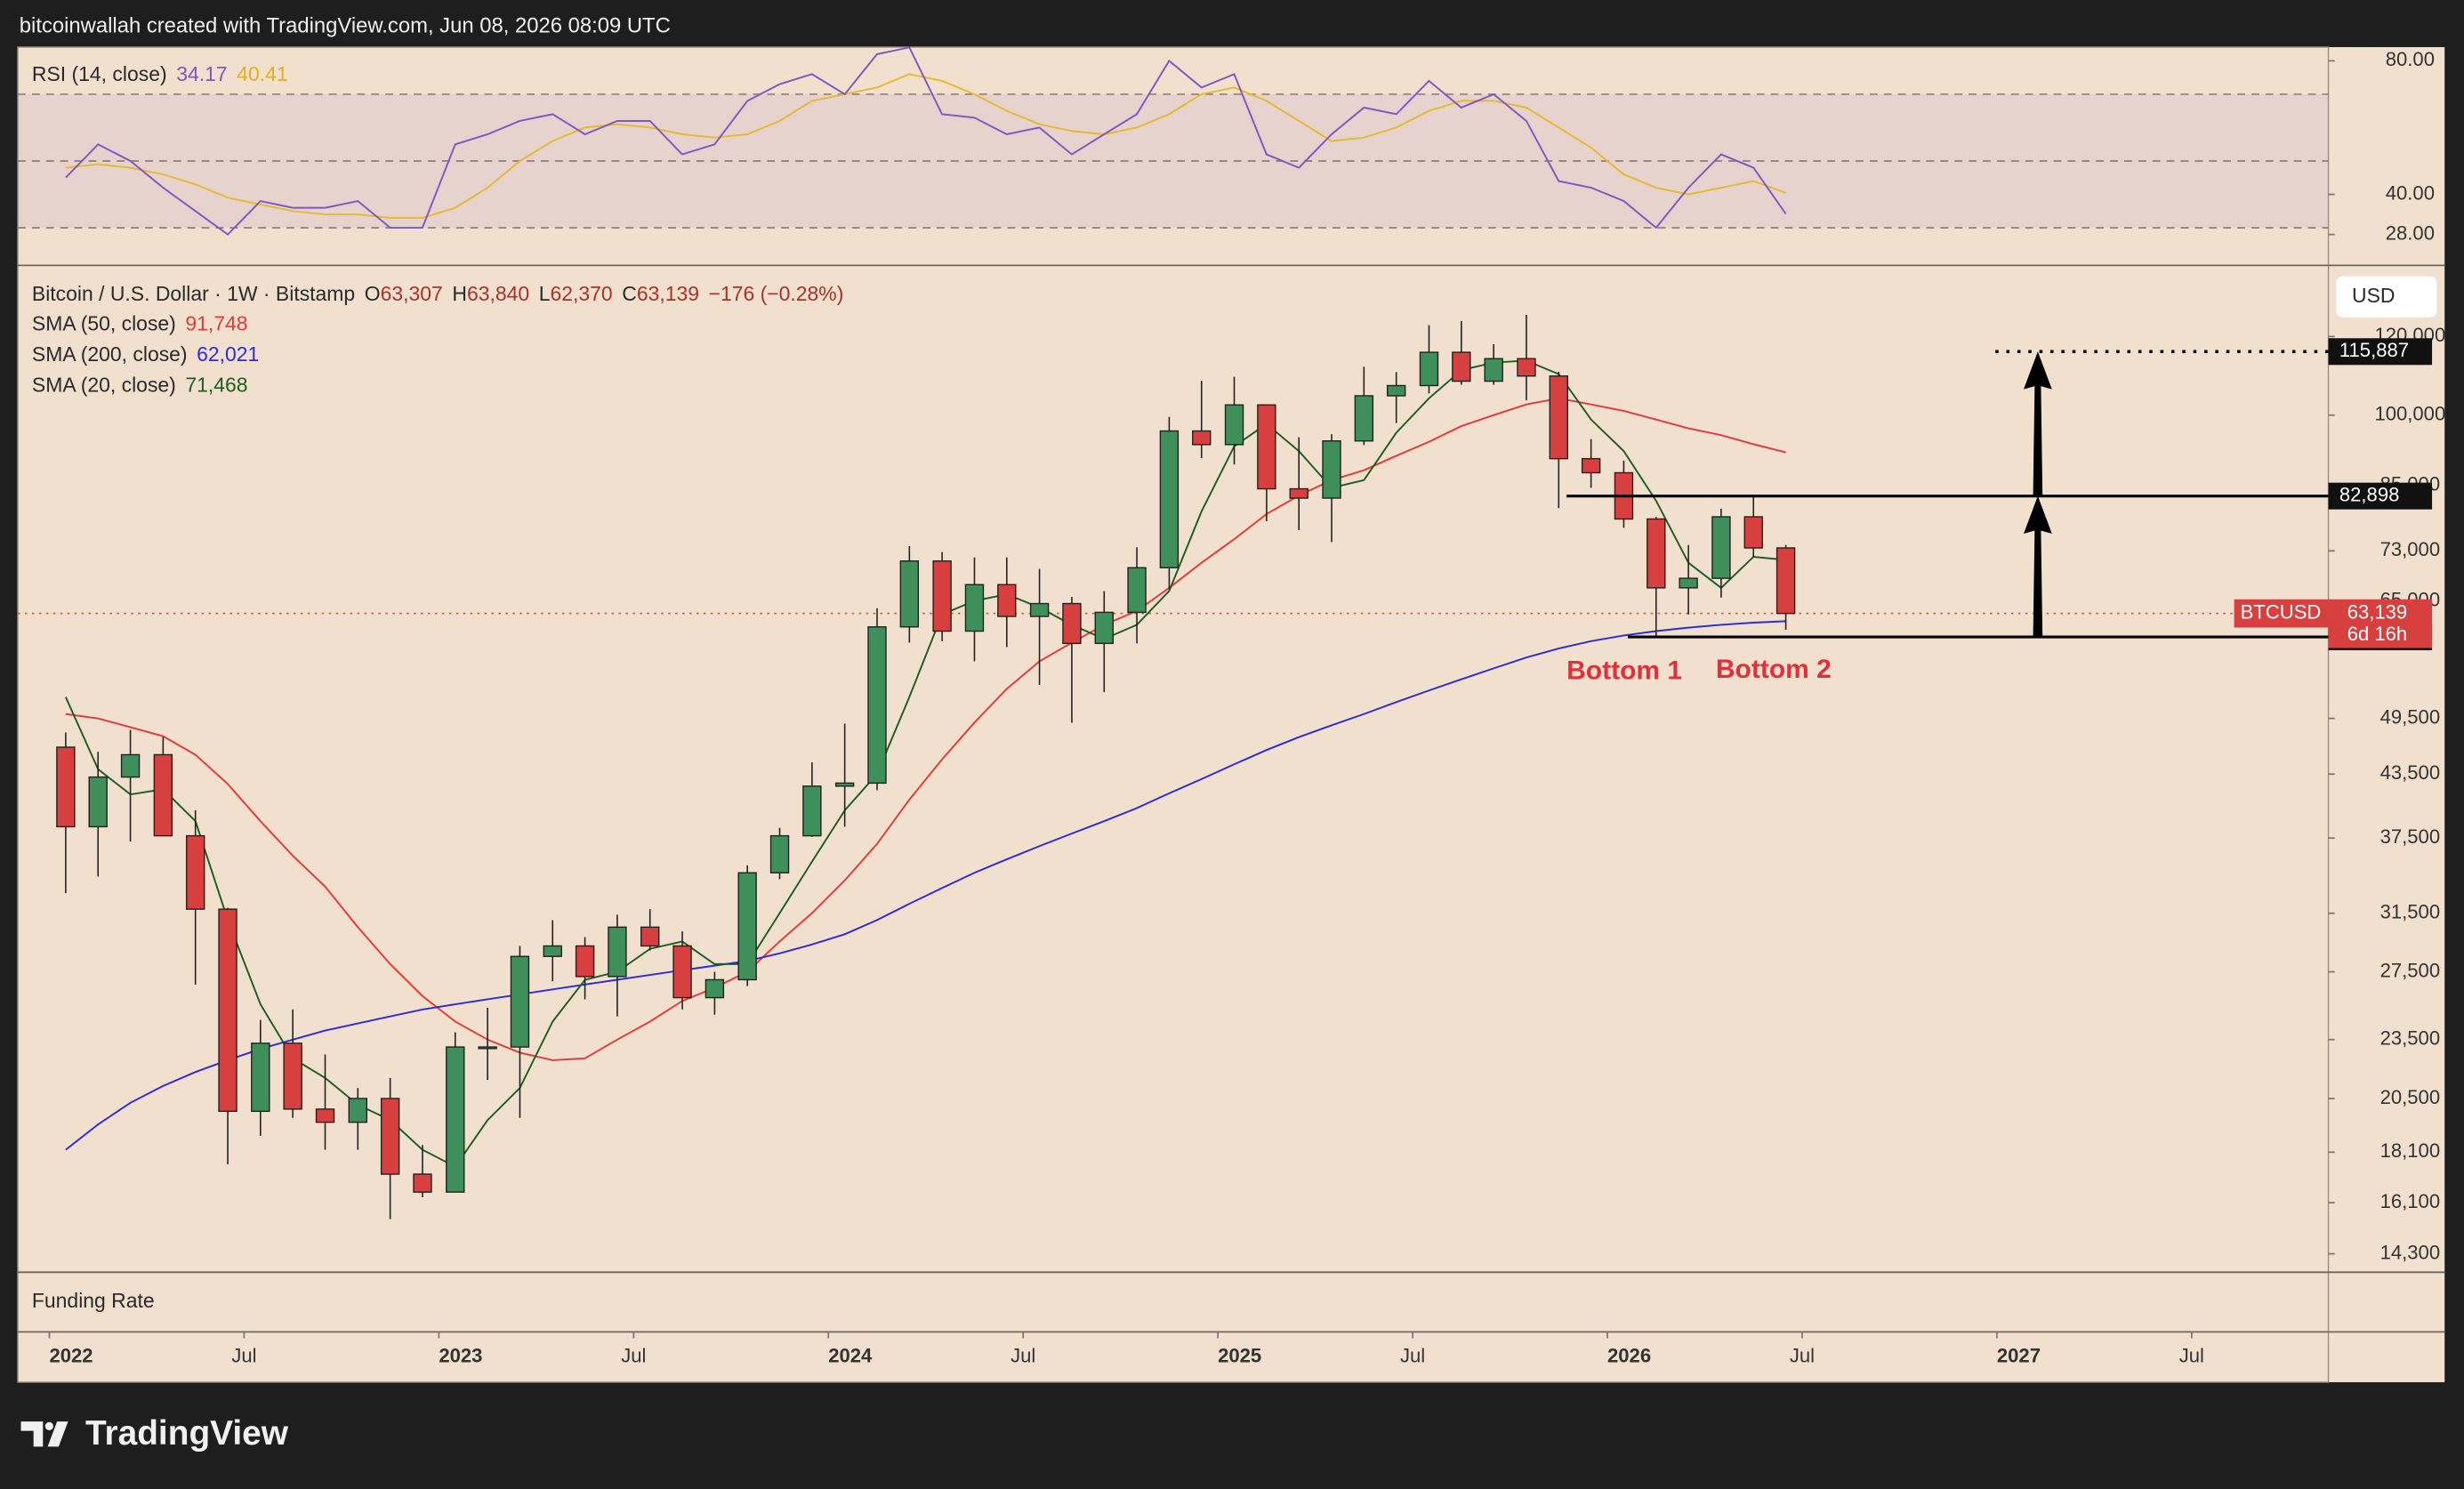 The image size is (2464, 1489). What do you see at coordinates (71, 1355) in the screenshot?
I see `x-tick-label: 2022` at bounding box center [71, 1355].